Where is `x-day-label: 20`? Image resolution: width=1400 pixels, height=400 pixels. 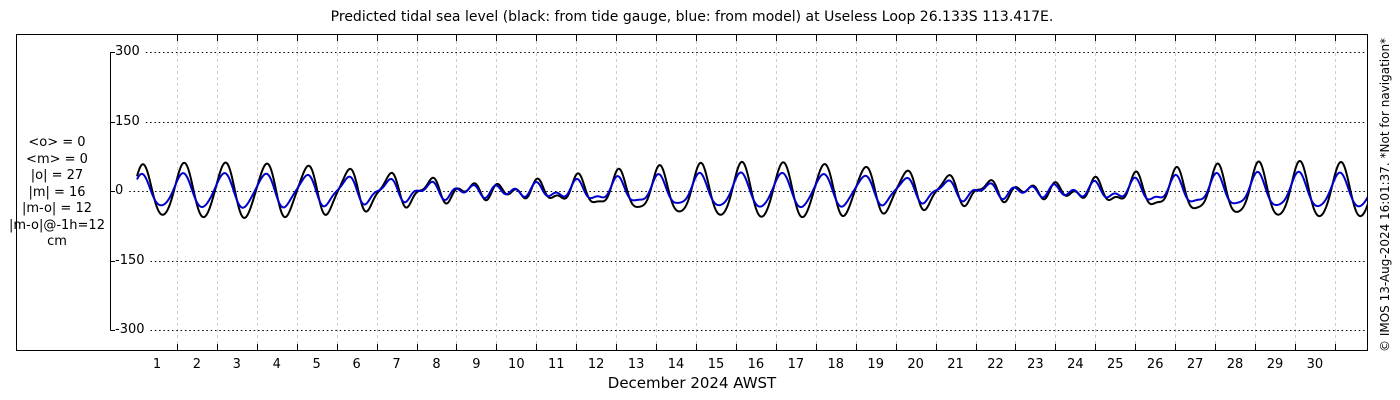 x-day-label: 20 is located at coordinates (915, 364).